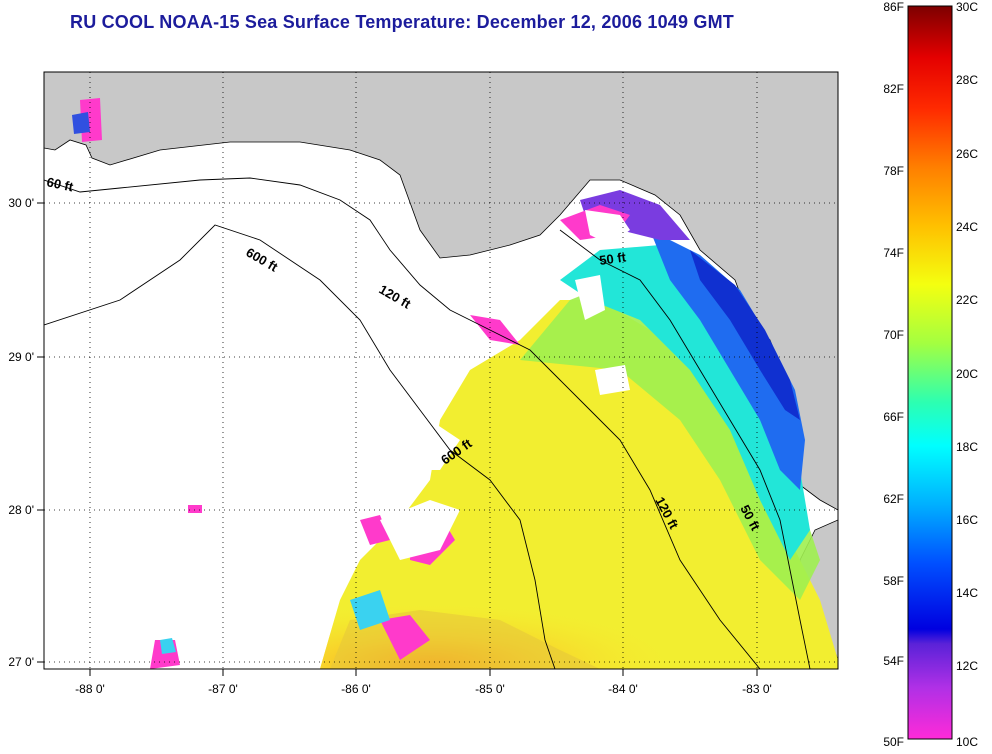 The image size is (992, 754). I want to click on lon-tick-label: -86 0', so click(356, 689).